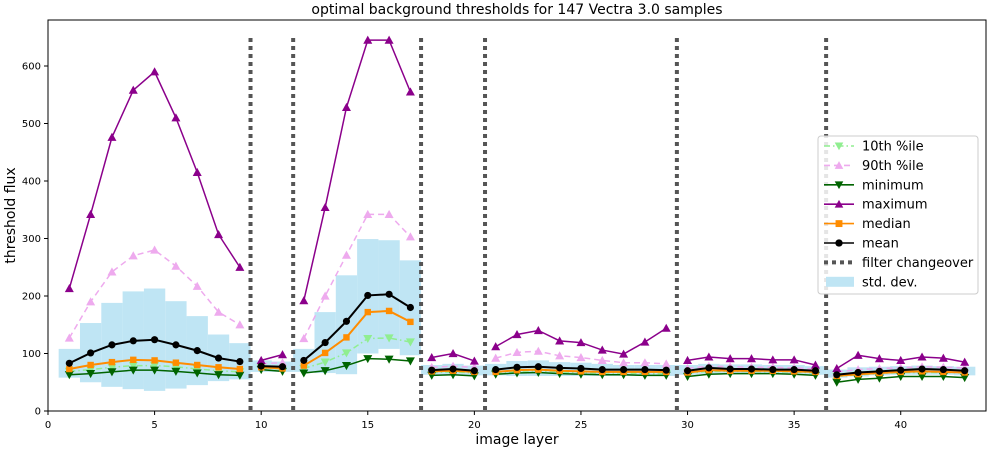 This screenshot has height=450, width=988. Describe the element at coordinates (581, 357) in the screenshot. I see `p90-line` at that location.